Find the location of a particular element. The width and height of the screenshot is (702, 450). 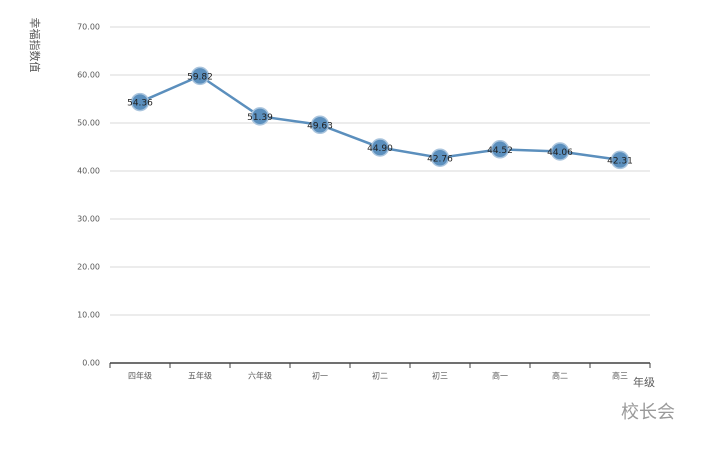

data-label: 44.90 is located at coordinates (380, 149).